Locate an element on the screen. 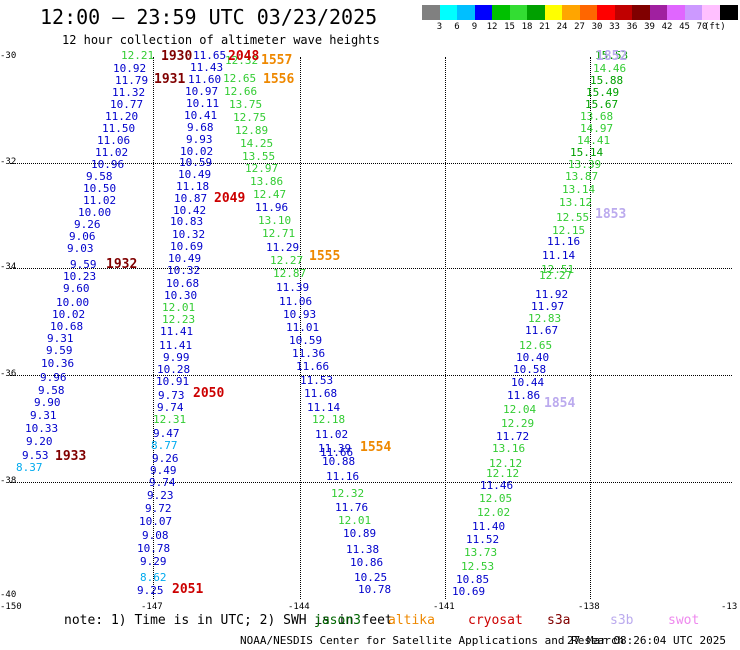  wave-height-label: 13.75 is located at coordinates (246, 104).